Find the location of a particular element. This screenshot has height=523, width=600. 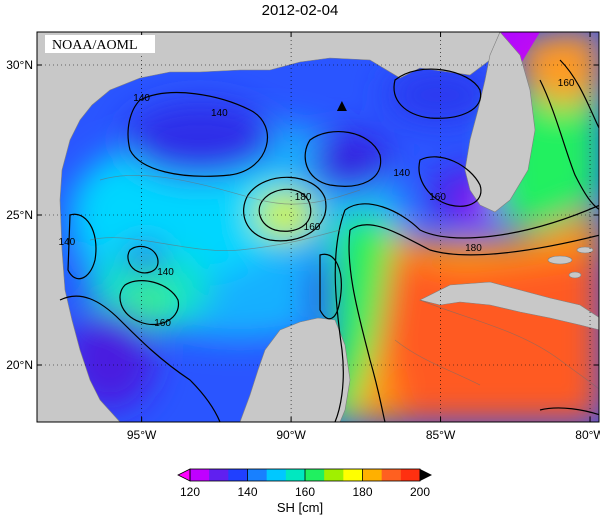

colorbar-tick-label: 180 is located at coordinates (362, 492).